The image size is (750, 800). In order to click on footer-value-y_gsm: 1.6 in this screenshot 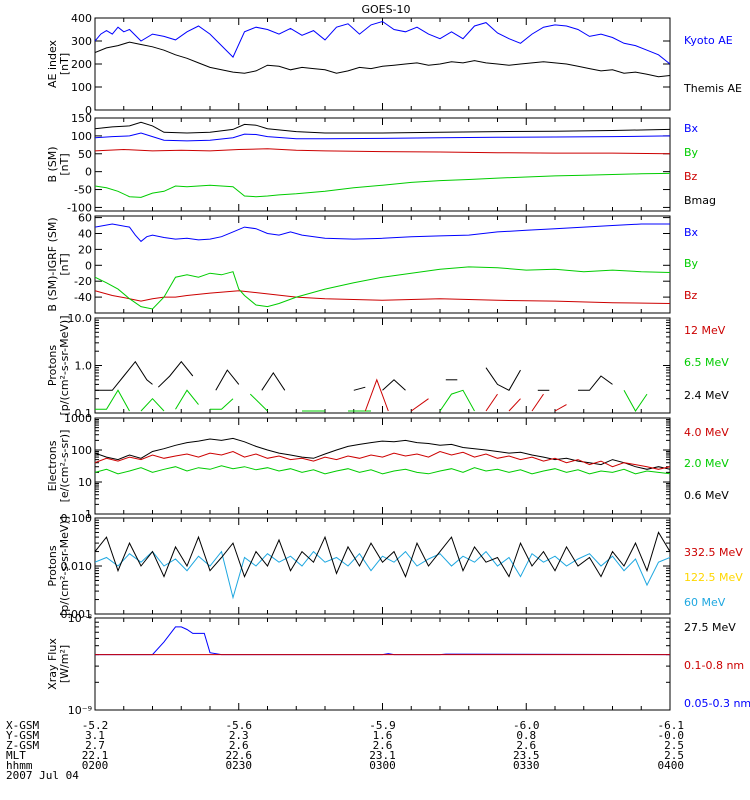, I will do `click(383, 735)`.